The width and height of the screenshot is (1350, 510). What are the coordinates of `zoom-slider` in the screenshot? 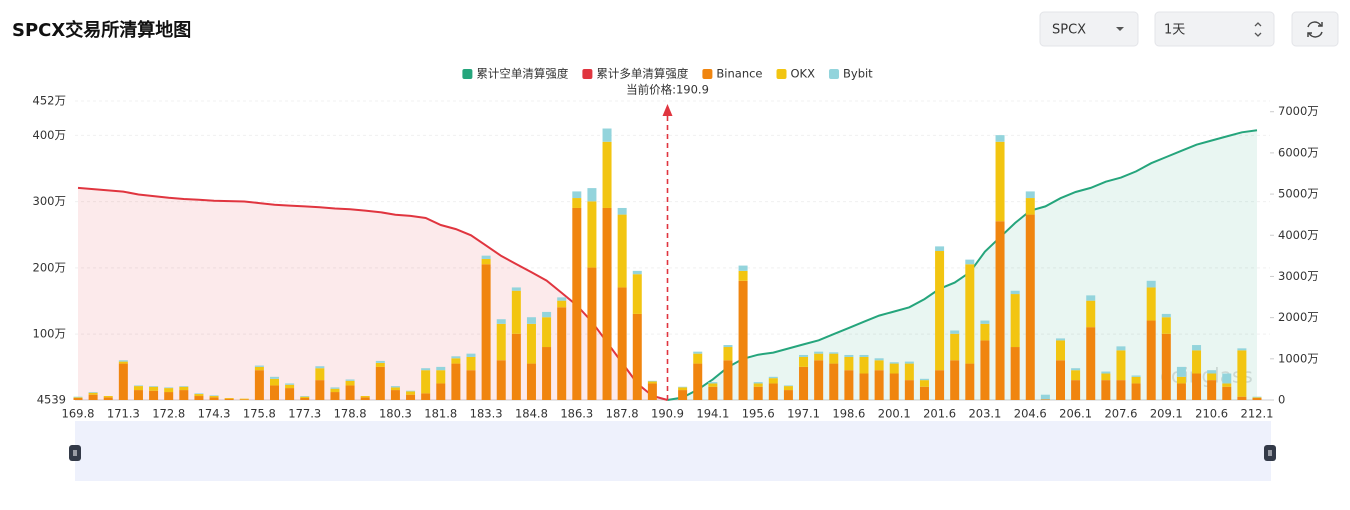 It's located at (672, 451).